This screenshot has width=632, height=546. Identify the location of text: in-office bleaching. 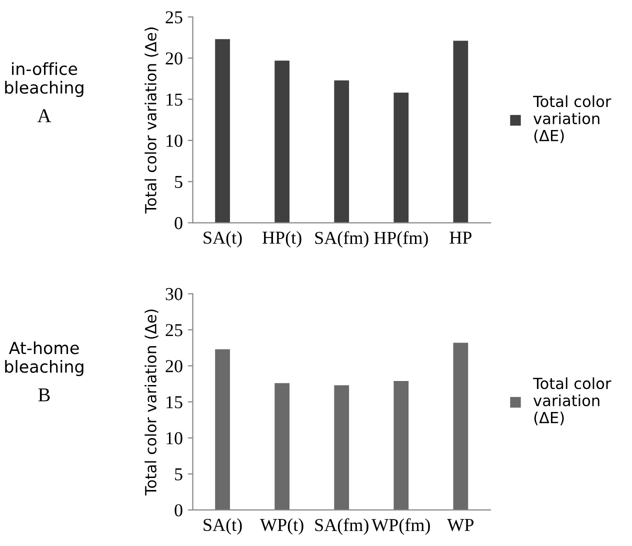
(44, 80).